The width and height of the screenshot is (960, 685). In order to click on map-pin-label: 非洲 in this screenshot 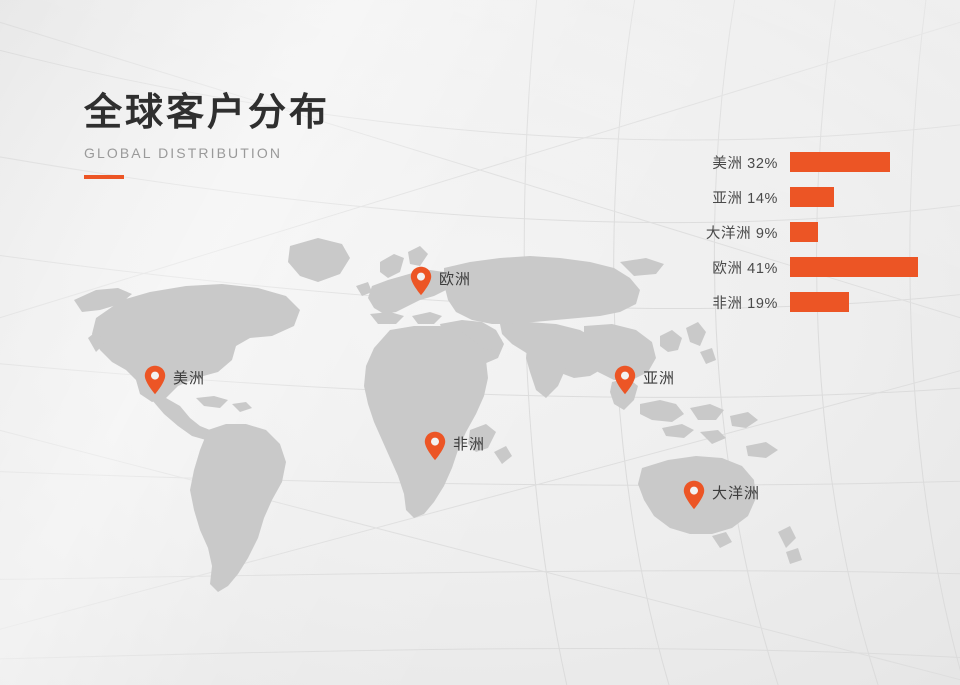, I will do `click(469, 444)`.